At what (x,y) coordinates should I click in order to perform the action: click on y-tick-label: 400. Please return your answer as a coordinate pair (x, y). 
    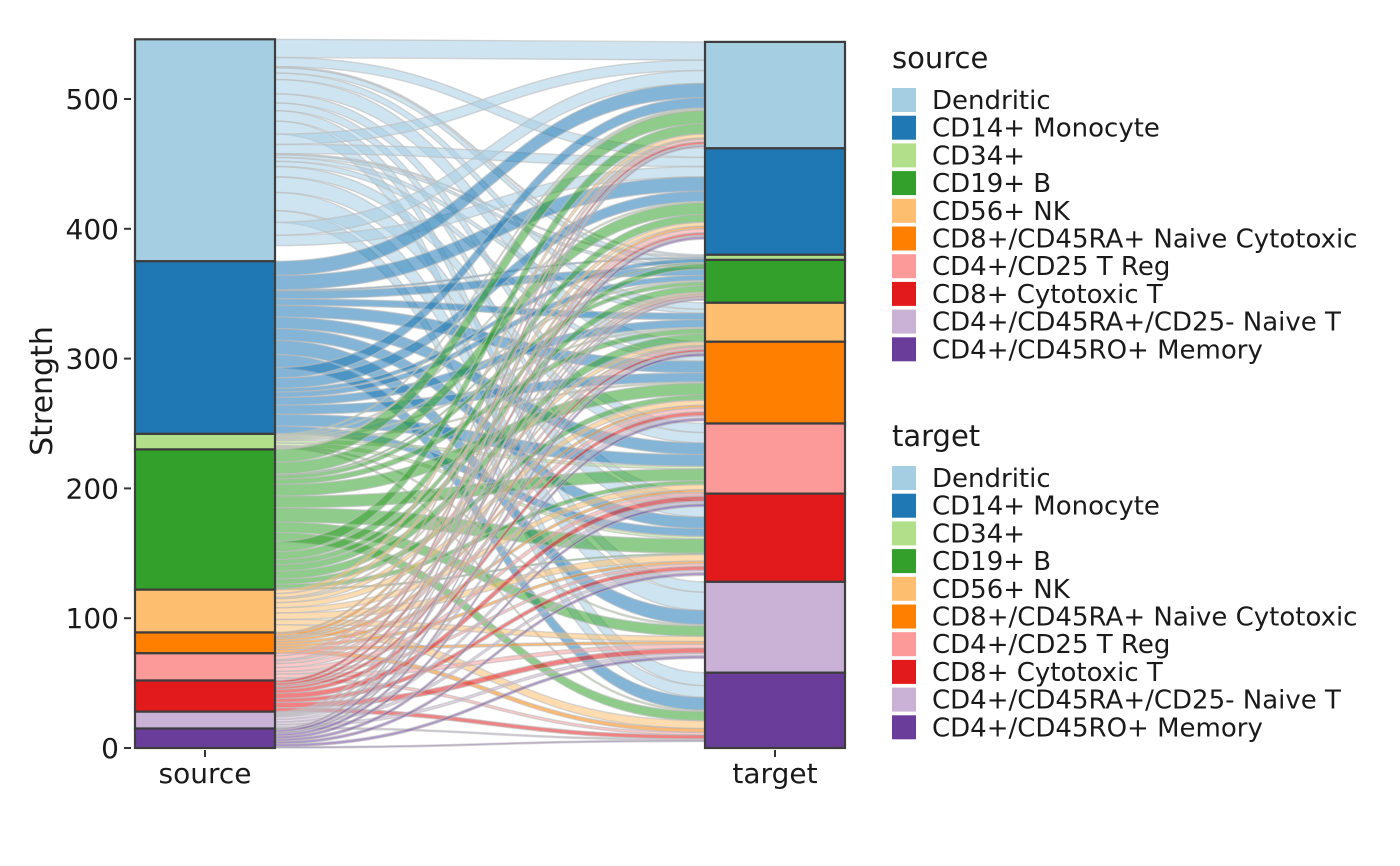
    Looking at the image, I should click on (92, 229).